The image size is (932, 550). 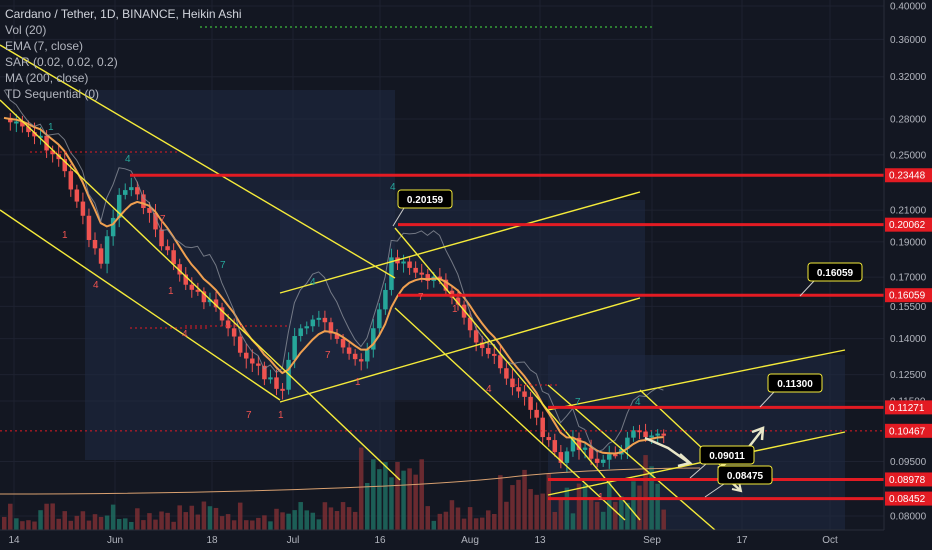 I want to click on price-tag-label: 0.08452, so click(x=907, y=499).